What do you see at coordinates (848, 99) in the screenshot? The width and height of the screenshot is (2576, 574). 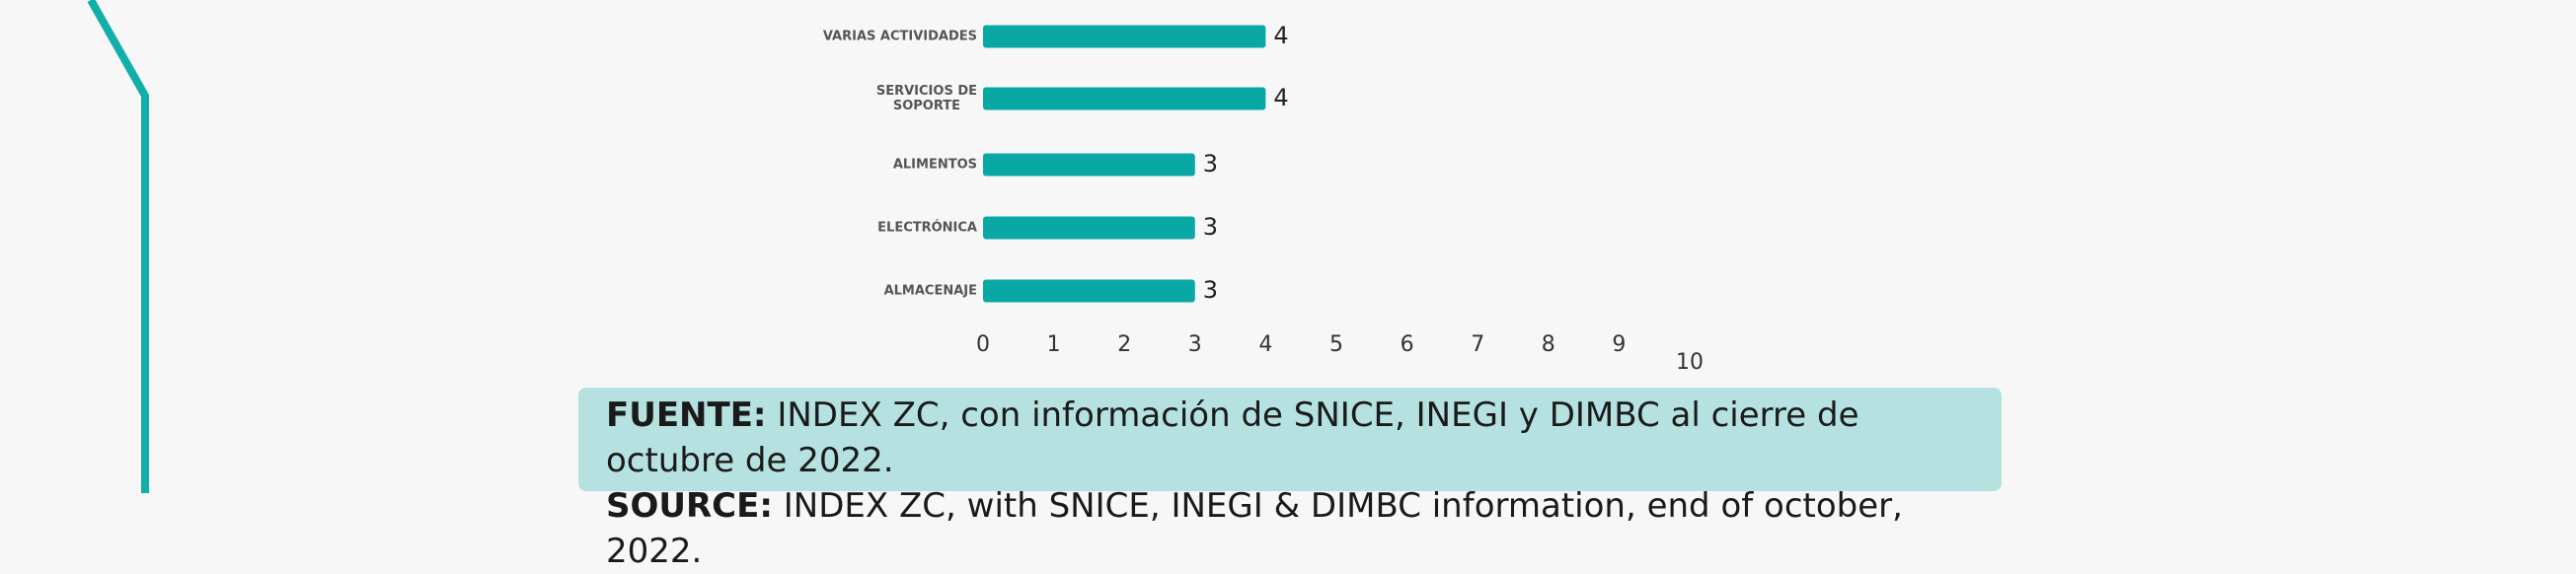 I see `category-label: SERVICIOS DE SOPORTE` at bounding box center [848, 99].